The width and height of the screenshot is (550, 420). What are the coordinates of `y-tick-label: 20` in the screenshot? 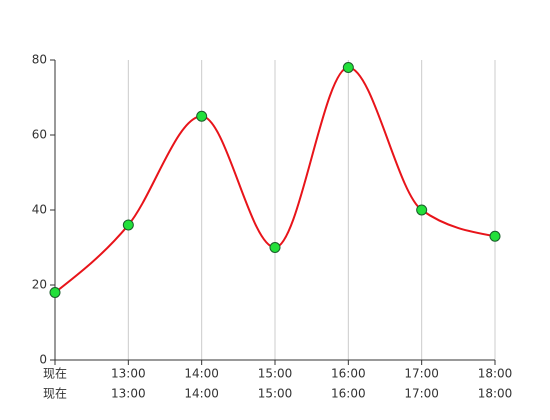 It's located at (39, 285).